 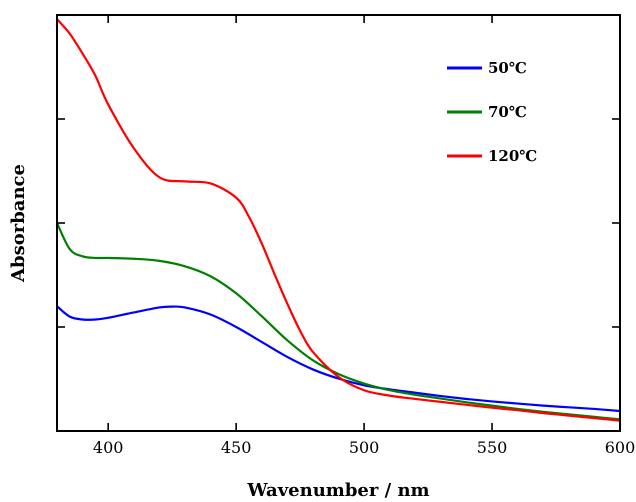 What do you see at coordinates (364, 447) in the screenshot?
I see `x-tick-label: 500` at bounding box center [364, 447].